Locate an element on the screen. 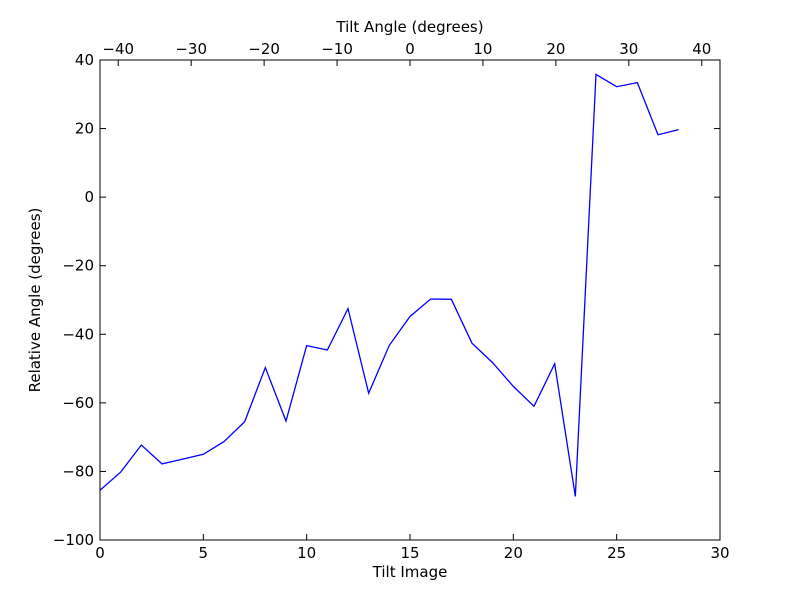 The width and height of the screenshot is (800, 600). y-tick-label: −60 is located at coordinates (78, 403).